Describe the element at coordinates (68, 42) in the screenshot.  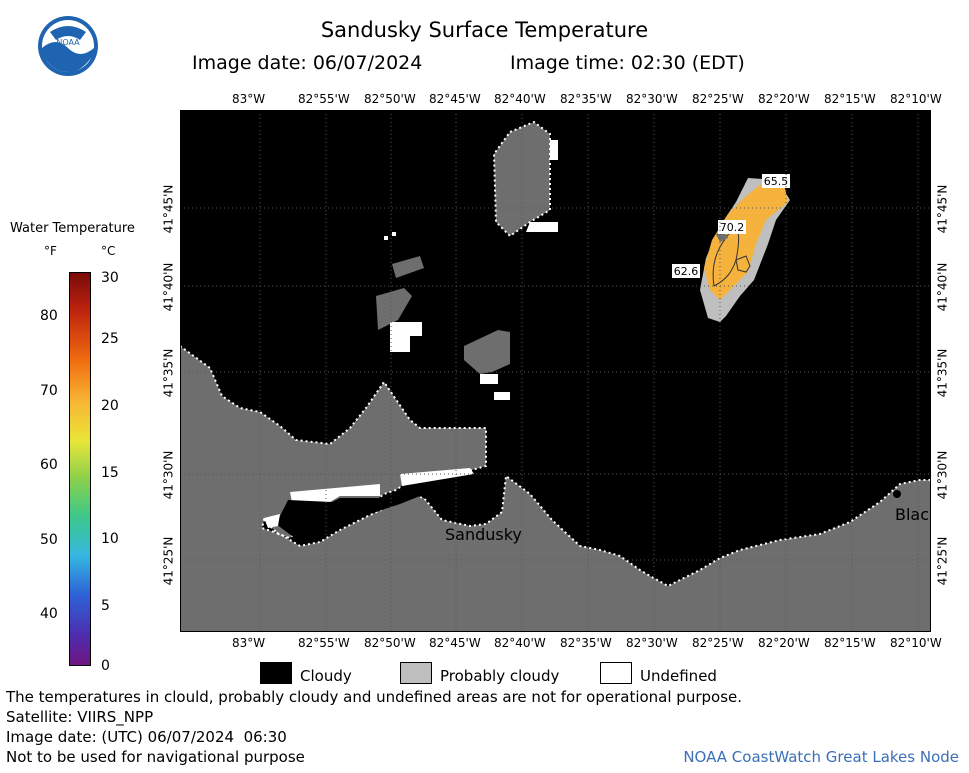
I see `svg-text: NOAA` at that location.